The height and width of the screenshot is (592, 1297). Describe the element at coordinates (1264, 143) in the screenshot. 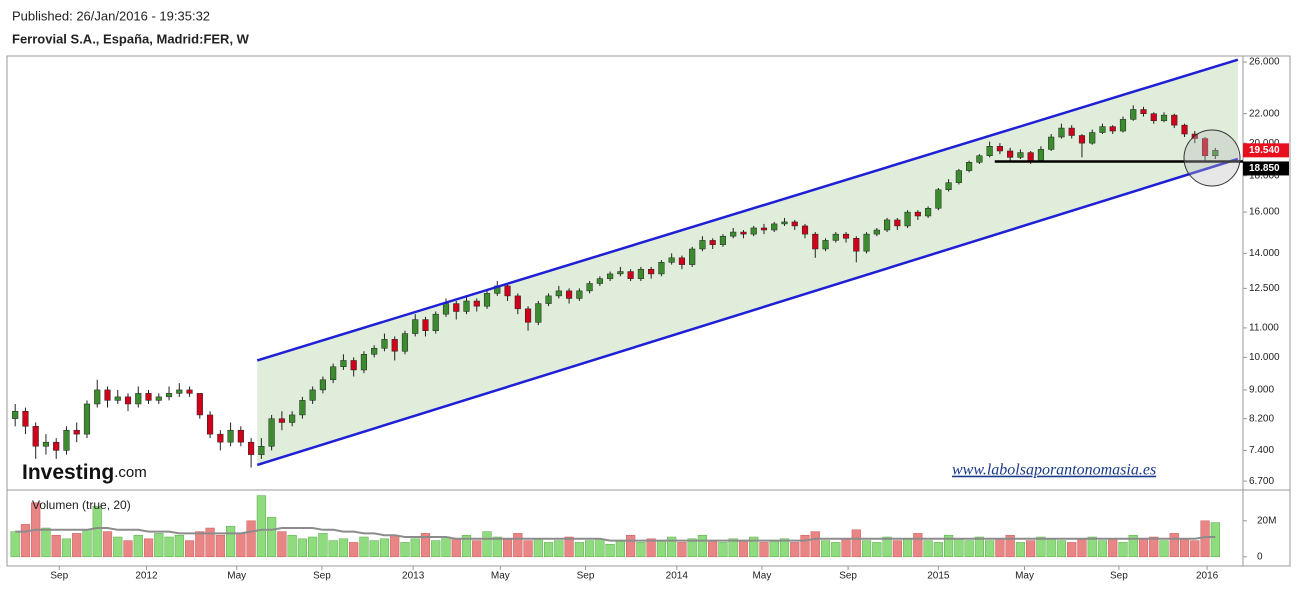

I see `y-tick-label: 20.000` at that location.